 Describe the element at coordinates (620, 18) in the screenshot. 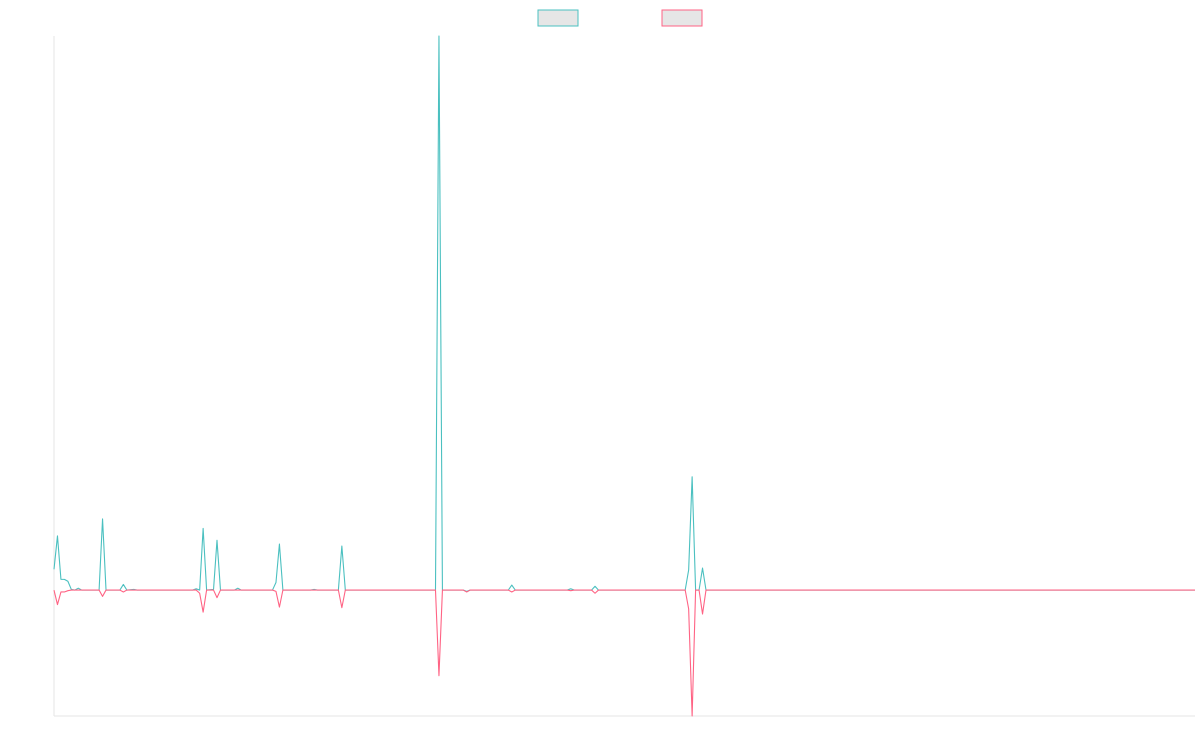

I see `legend` at that location.